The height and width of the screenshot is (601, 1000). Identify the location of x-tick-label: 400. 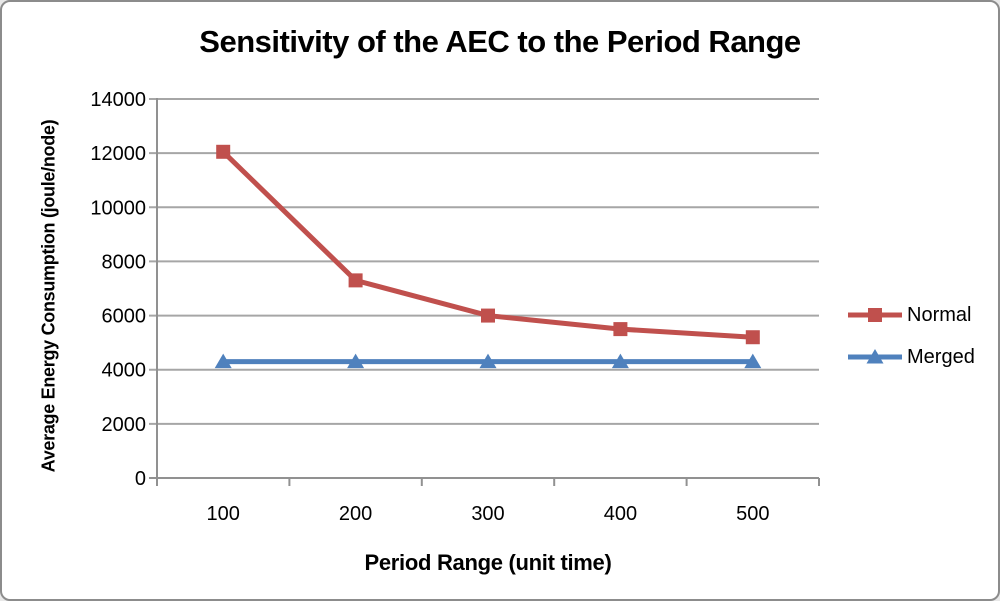
(620, 514).